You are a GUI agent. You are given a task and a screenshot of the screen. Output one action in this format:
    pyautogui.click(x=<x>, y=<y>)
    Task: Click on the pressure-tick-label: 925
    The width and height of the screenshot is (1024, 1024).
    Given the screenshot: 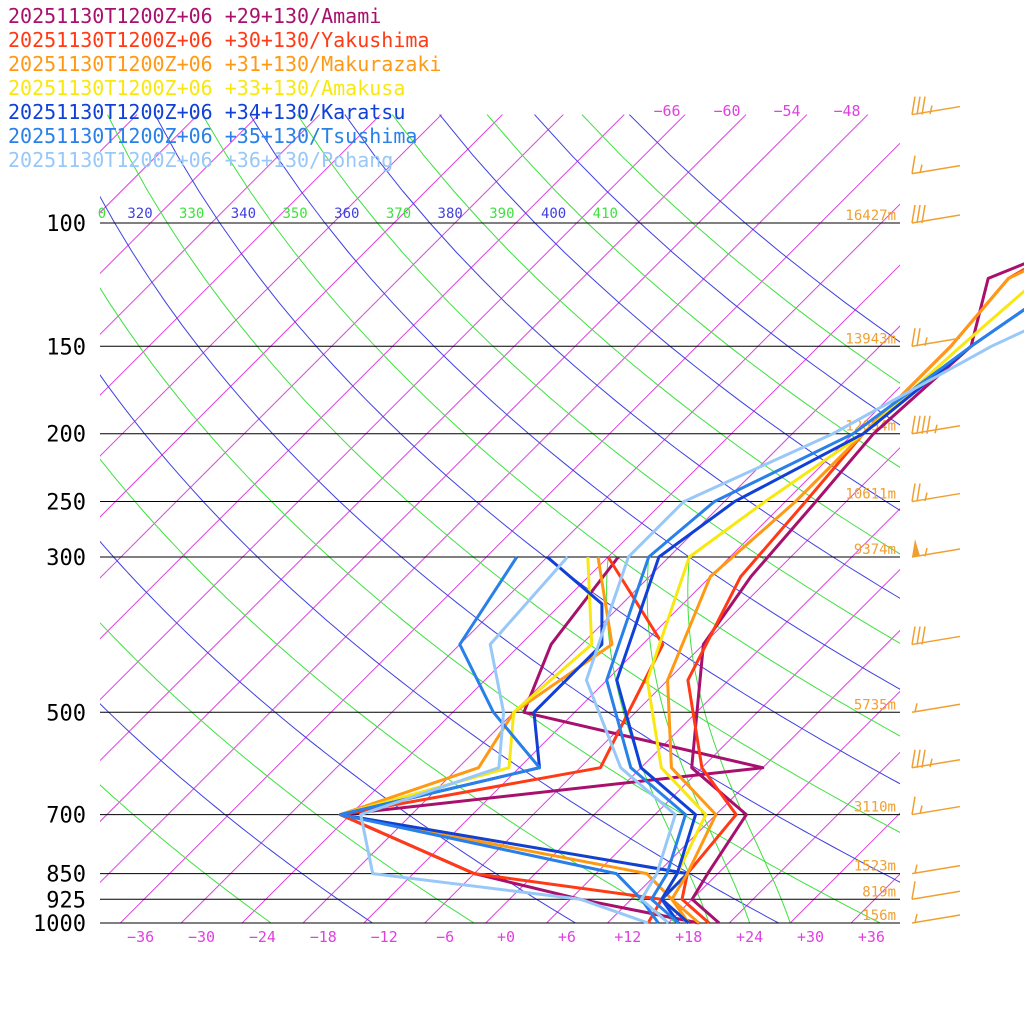 What is the action you would take?
    pyautogui.click(x=66, y=900)
    